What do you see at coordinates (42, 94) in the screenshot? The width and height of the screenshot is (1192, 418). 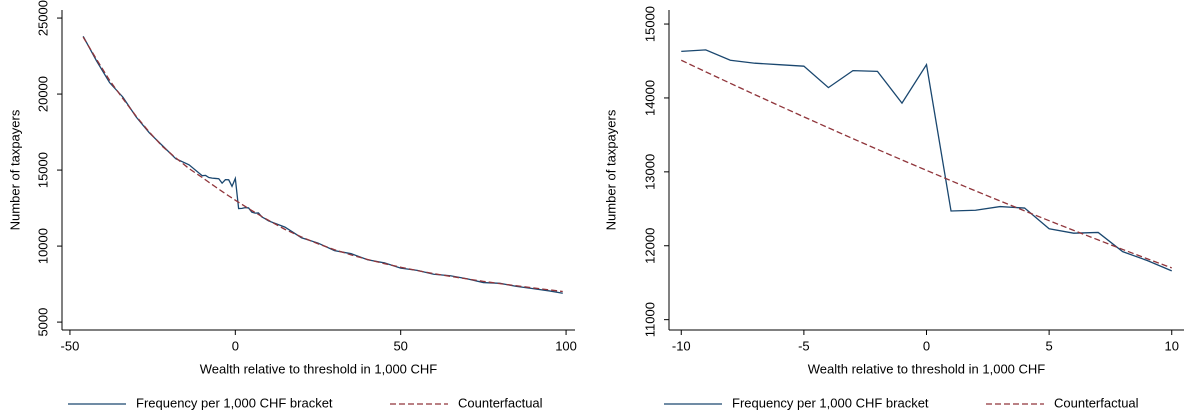 I see `y-tick-label: 20000` at bounding box center [42, 94].